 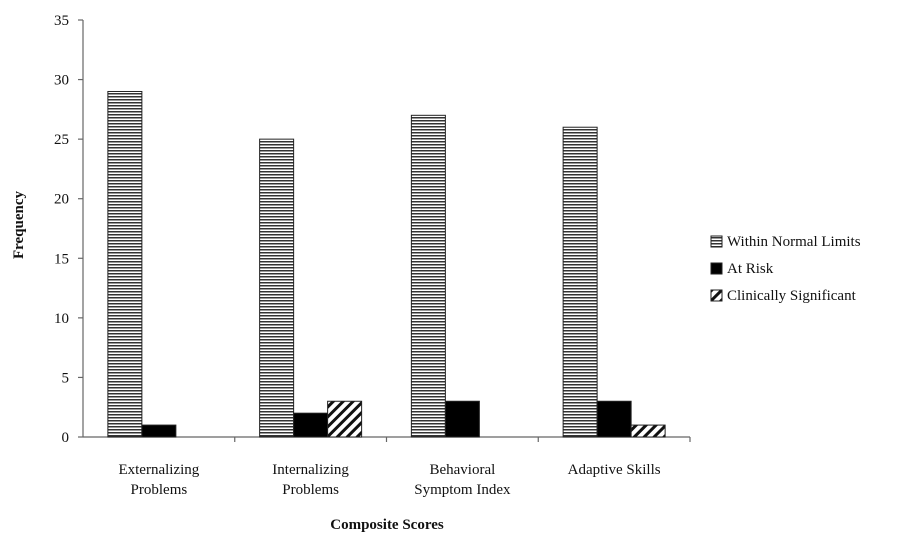 I want to click on category-label: Behavioral Symptom Index, so click(x=462, y=480).